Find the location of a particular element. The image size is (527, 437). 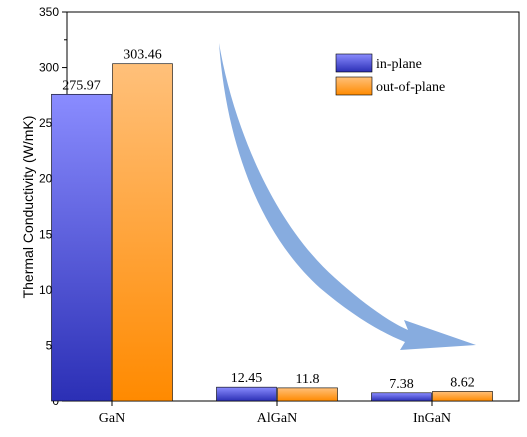

legend-label-in-plane: in-plane is located at coordinates (399, 64).